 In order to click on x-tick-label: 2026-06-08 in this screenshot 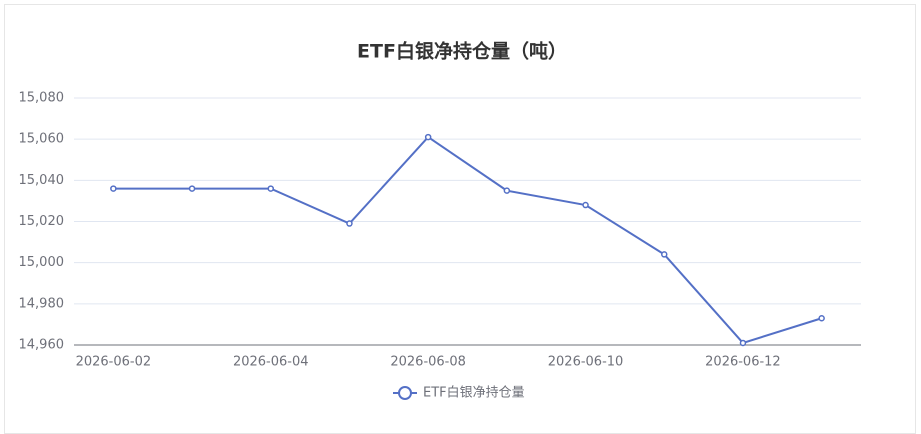, I will do `click(428, 362)`.